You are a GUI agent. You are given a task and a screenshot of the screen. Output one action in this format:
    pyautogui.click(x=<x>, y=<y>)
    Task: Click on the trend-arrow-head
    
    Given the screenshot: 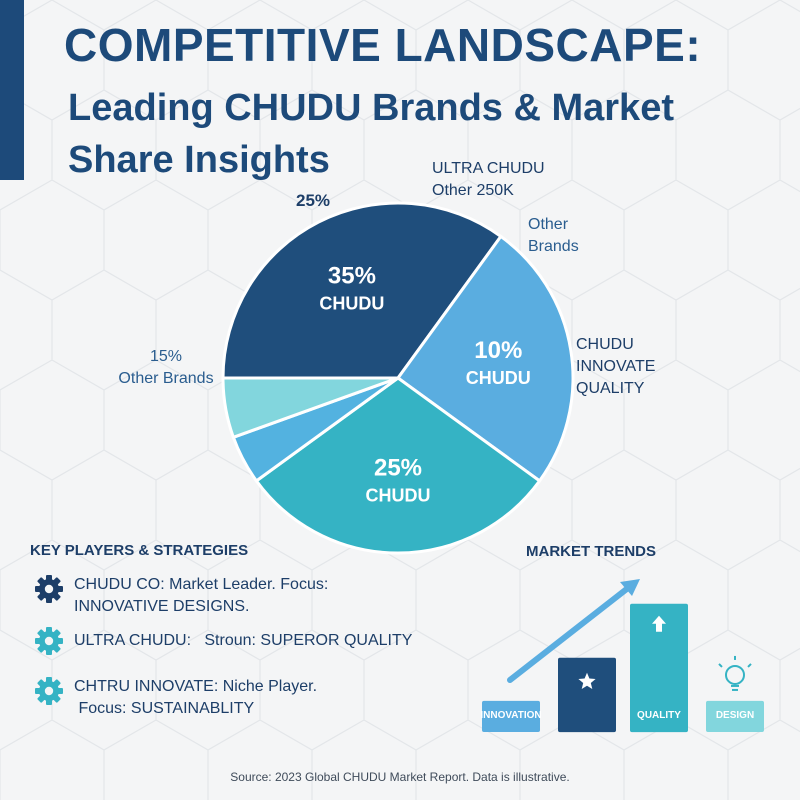 What is the action you would take?
    pyautogui.click(x=630, y=587)
    